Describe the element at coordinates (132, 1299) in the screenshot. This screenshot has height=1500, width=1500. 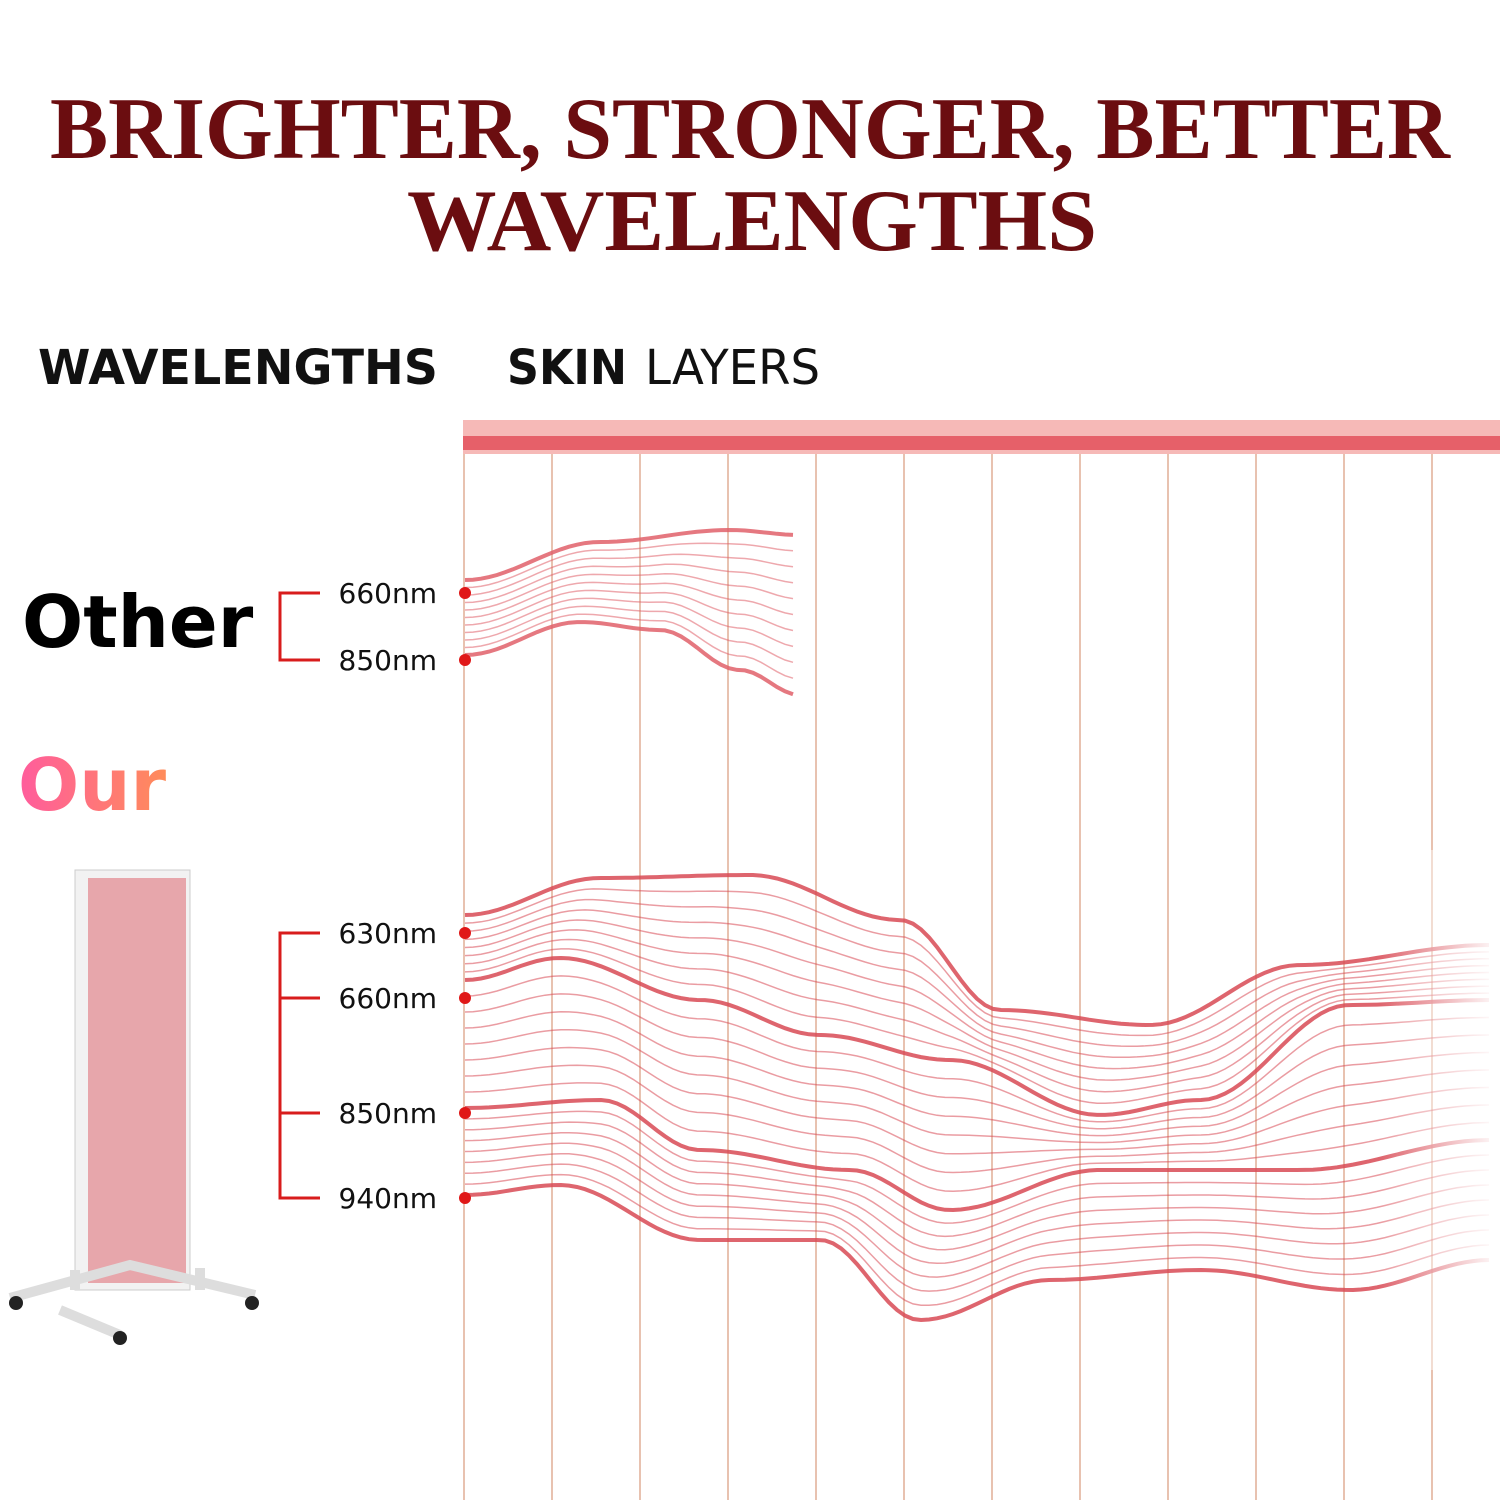
I see `panel-stand` at that location.